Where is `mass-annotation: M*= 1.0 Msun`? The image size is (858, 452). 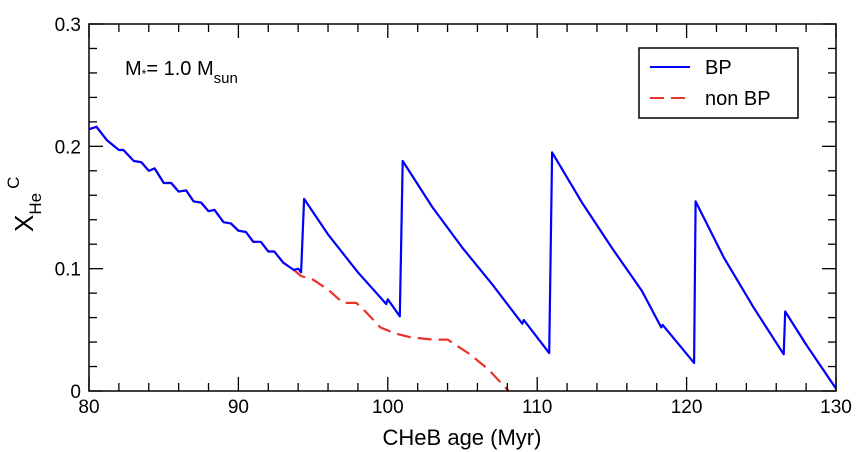 mass-annotation: M*= 1.0 Msun is located at coordinates (181, 72).